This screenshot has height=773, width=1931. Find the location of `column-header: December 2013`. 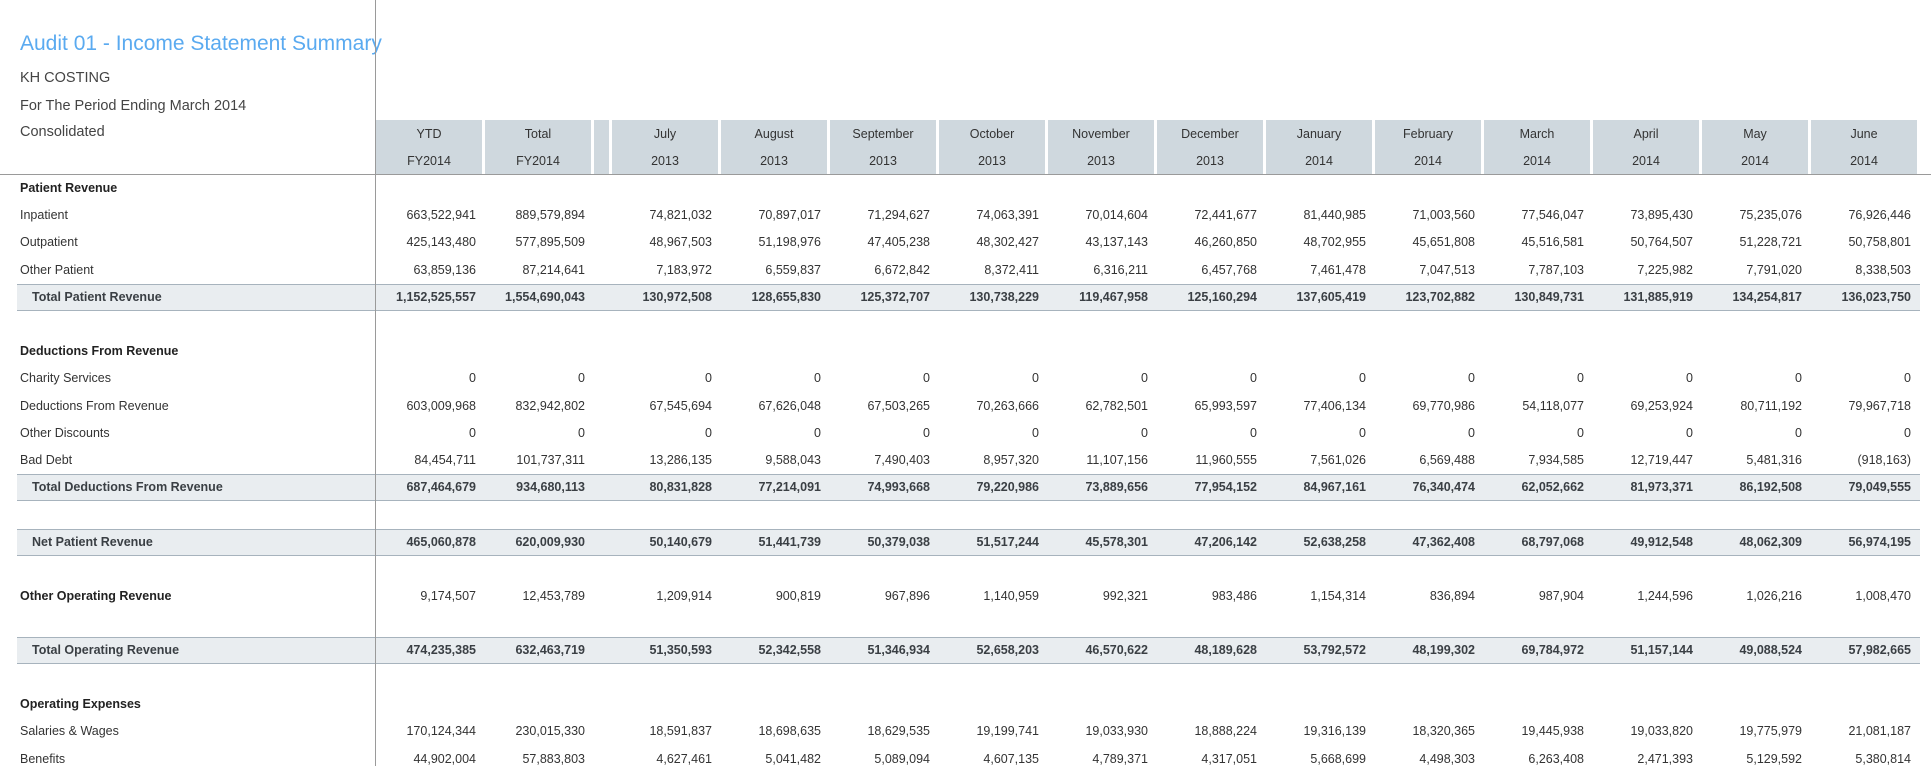

column-header: December 2013 is located at coordinates (1210, 147).